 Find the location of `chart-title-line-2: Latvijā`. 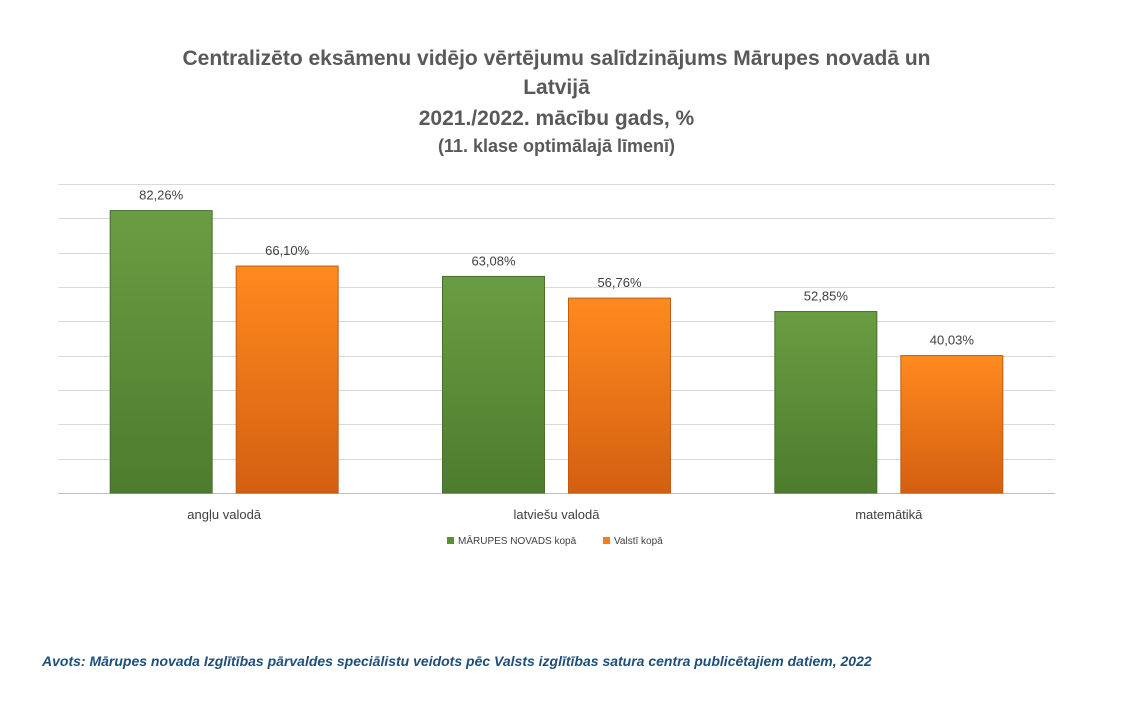

chart-title-line-2: Latvijā is located at coordinates (556, 87).